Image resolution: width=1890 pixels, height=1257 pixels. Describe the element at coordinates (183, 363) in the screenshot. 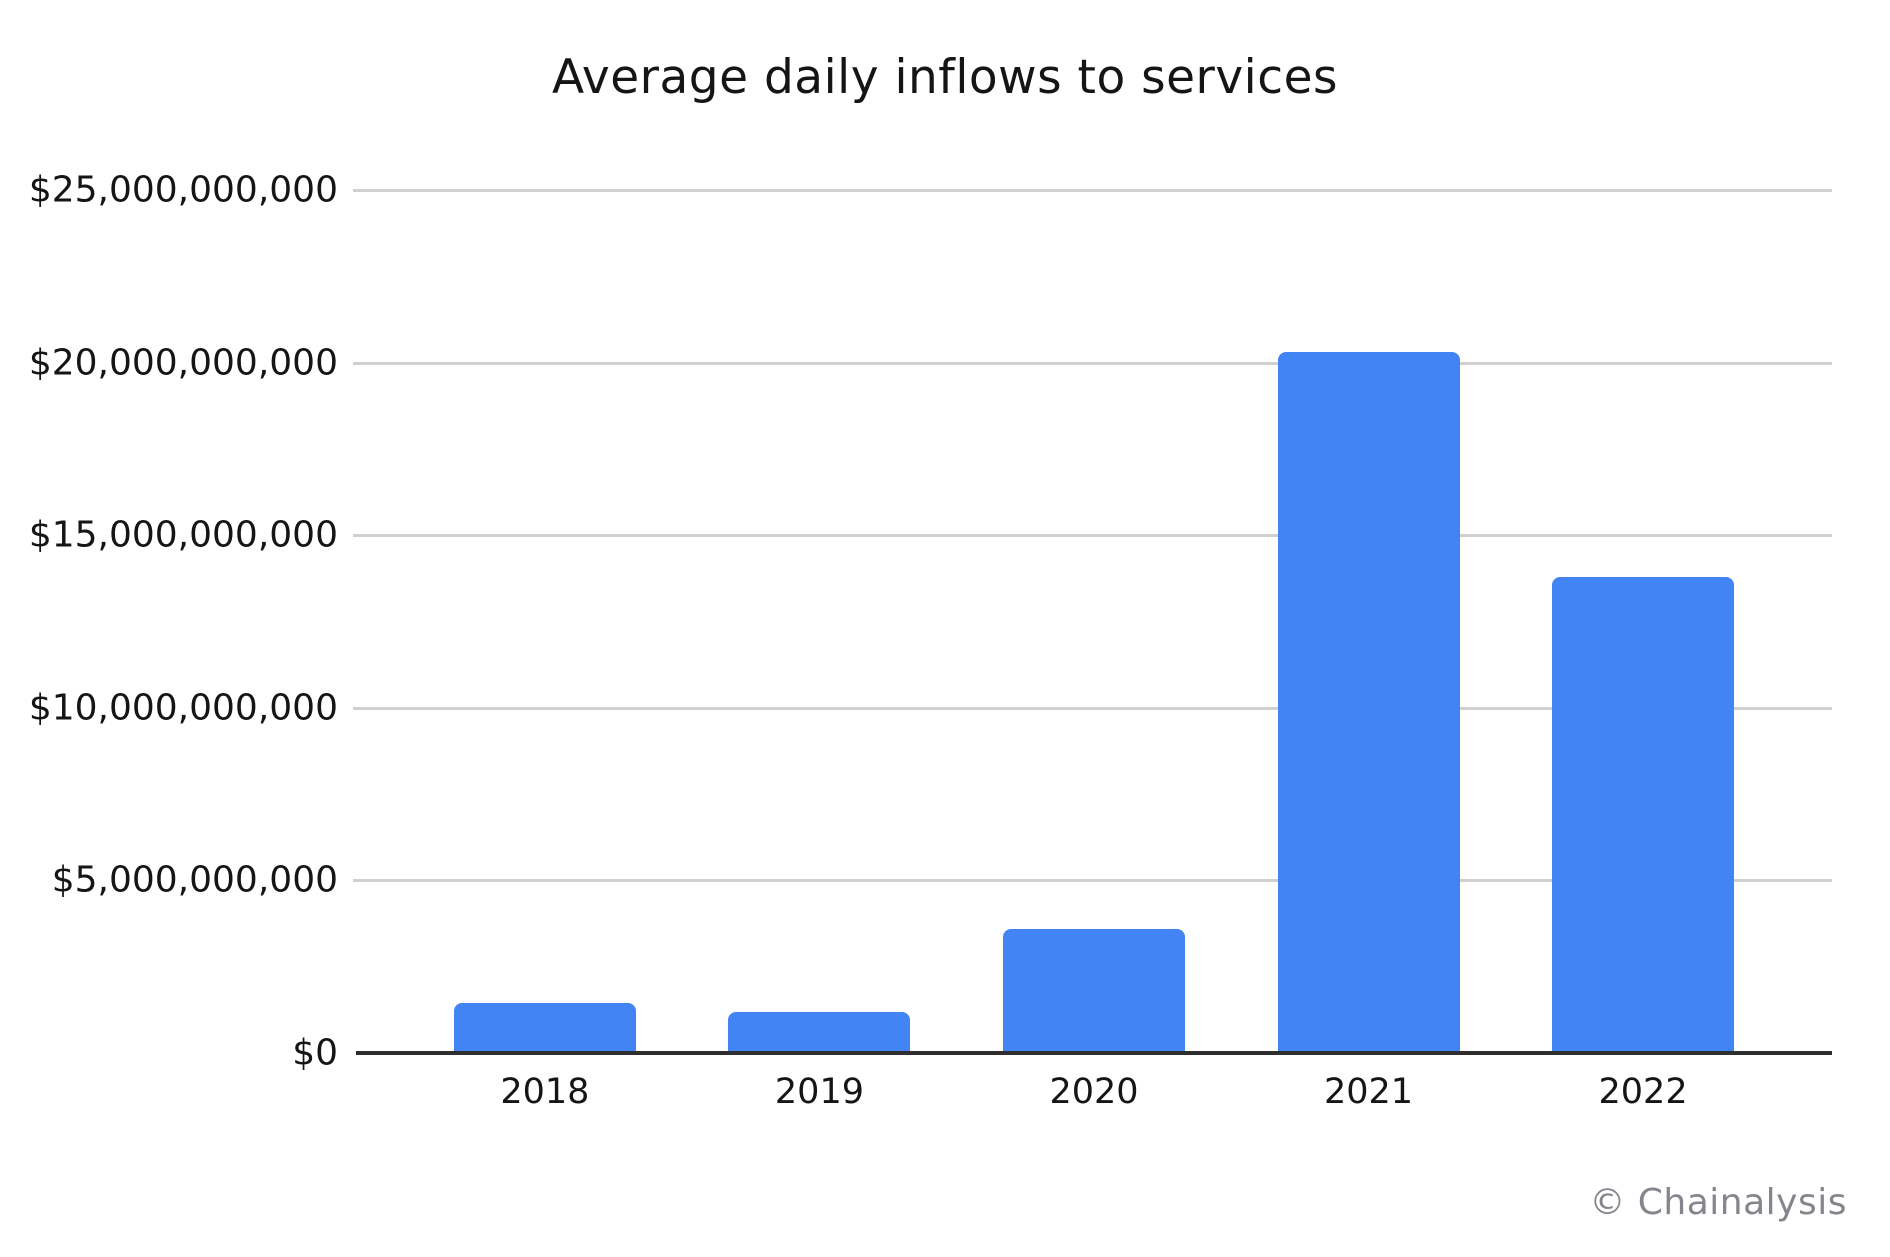

I see `y-tick-label: $20,000,000,000` at that location.